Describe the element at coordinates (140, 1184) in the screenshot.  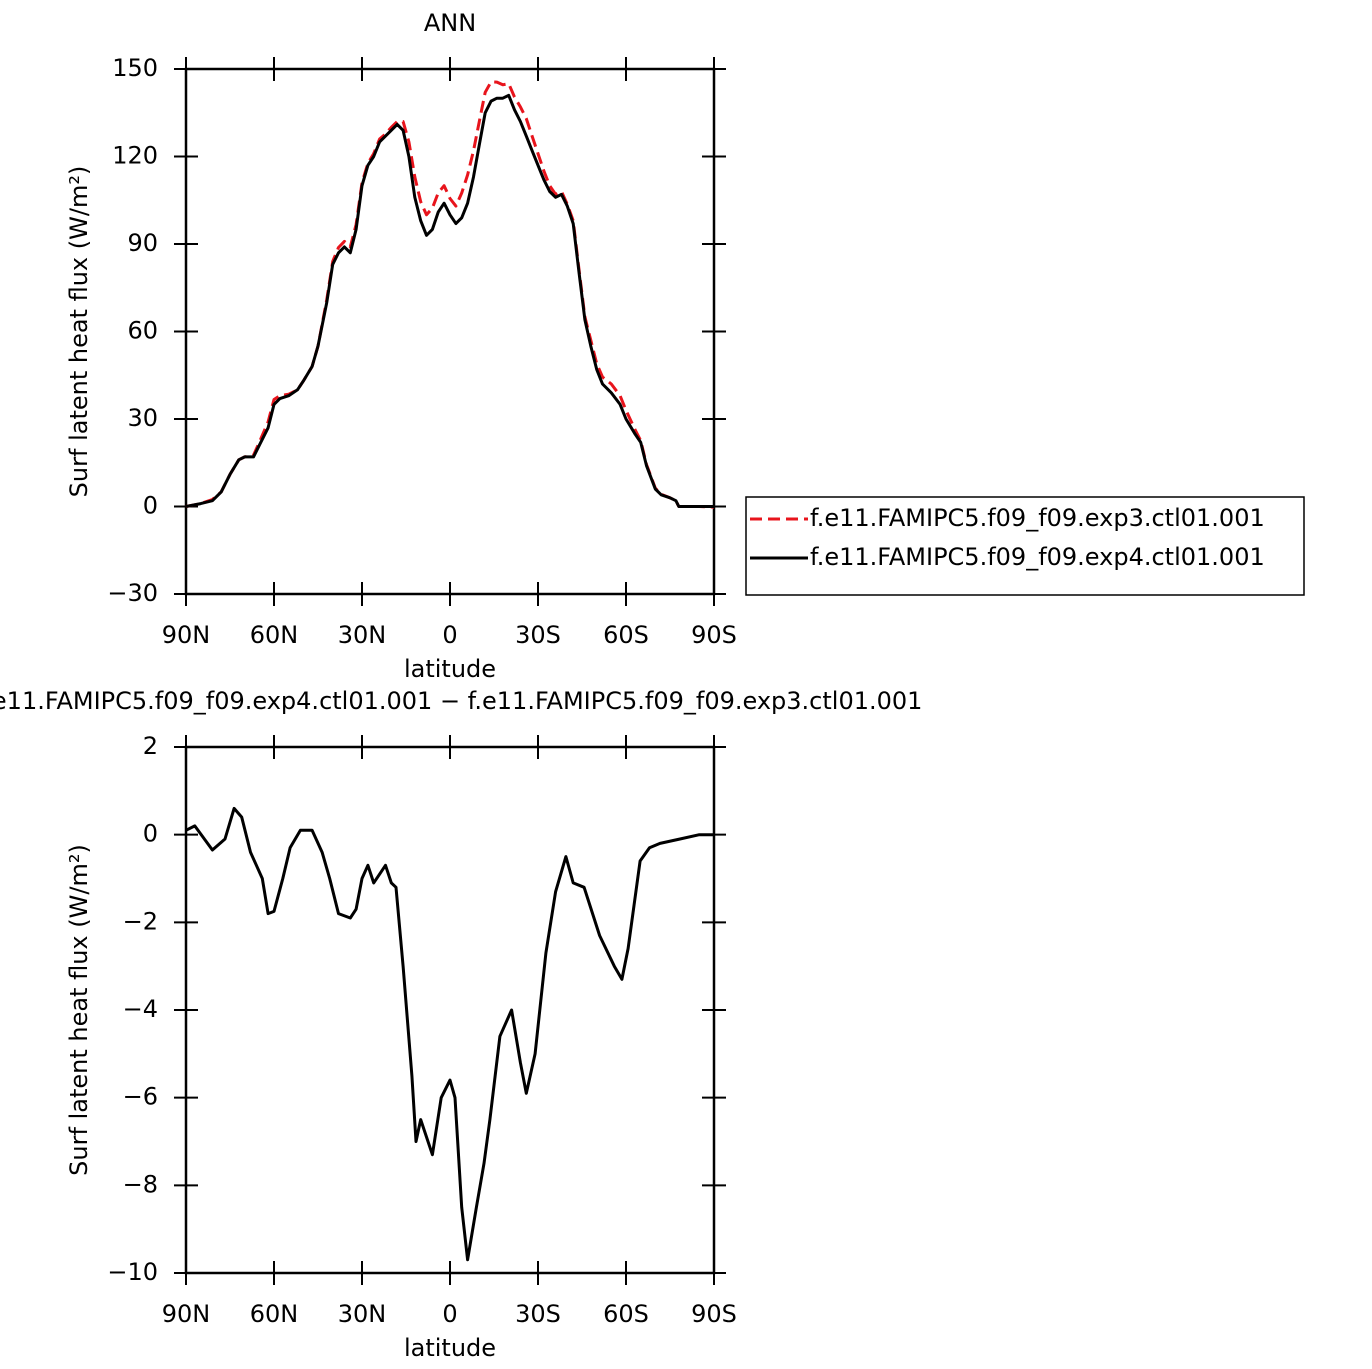
I see `y-tick-label: −8` at that location.